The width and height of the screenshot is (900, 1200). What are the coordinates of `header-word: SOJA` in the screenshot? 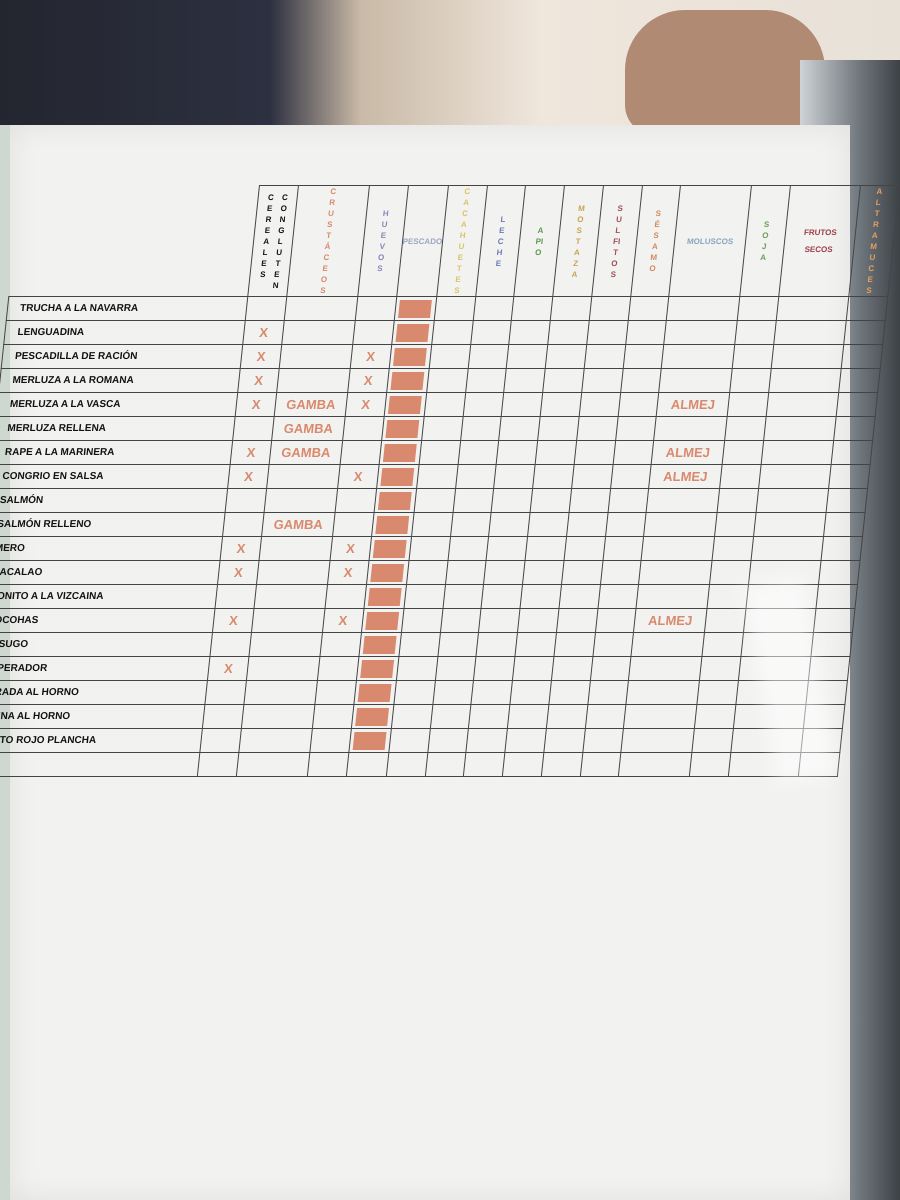 It's located at (764, 241).